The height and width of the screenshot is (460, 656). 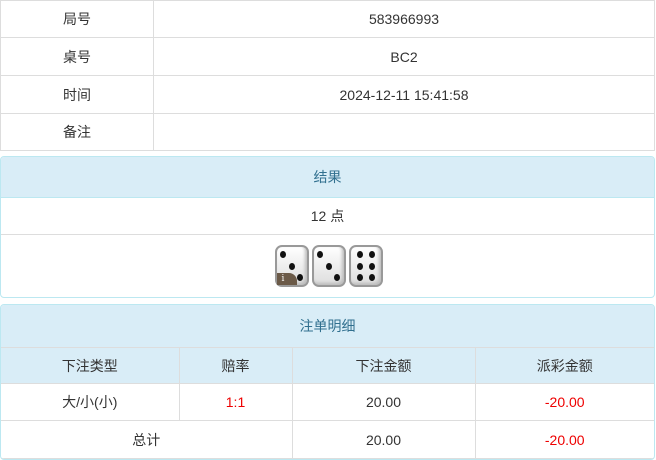 I want to click on bet-type: 大/小(小), so click(x=90, y=402).